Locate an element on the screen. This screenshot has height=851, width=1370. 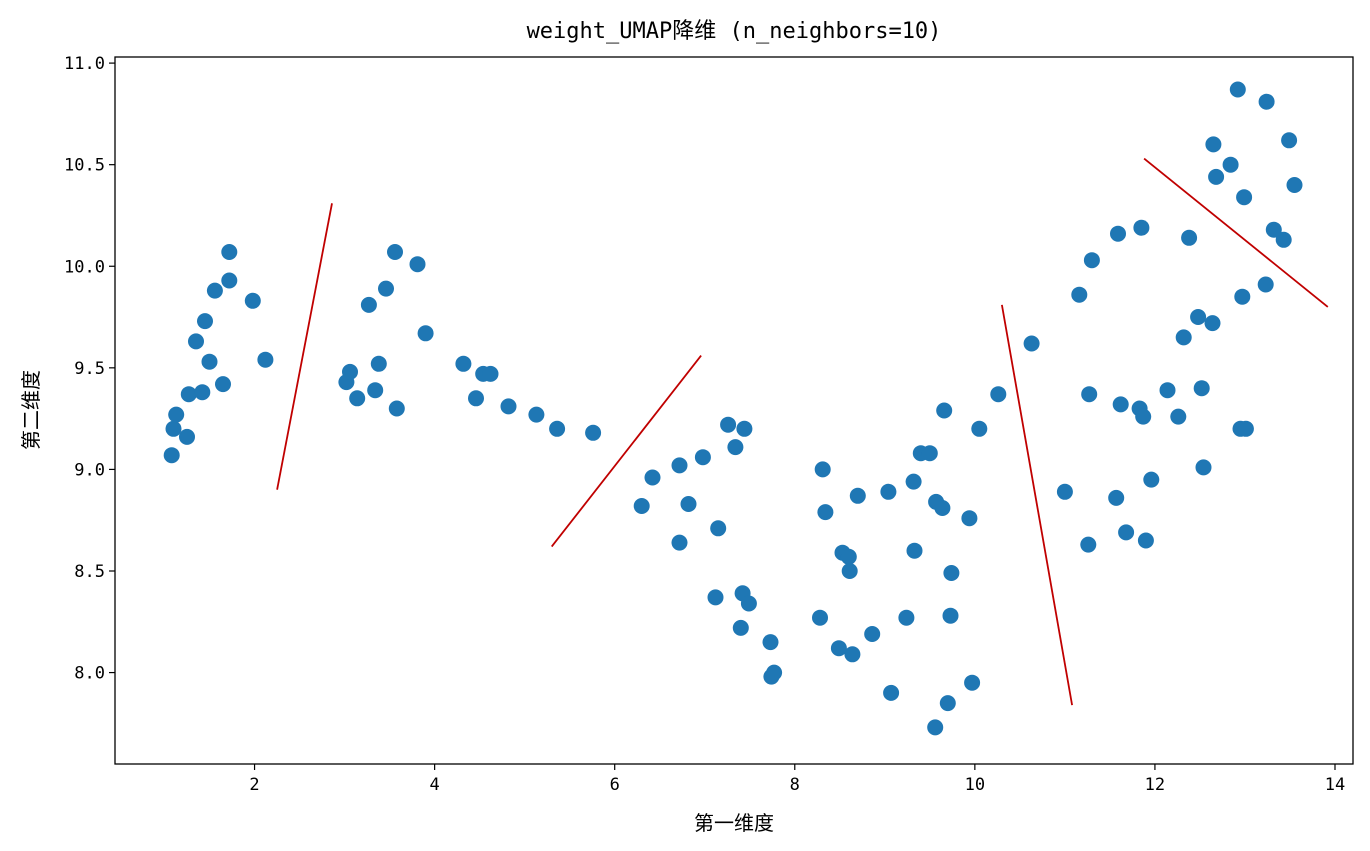
y-tick-label: 8.5 is located at coordinates (89, 572).